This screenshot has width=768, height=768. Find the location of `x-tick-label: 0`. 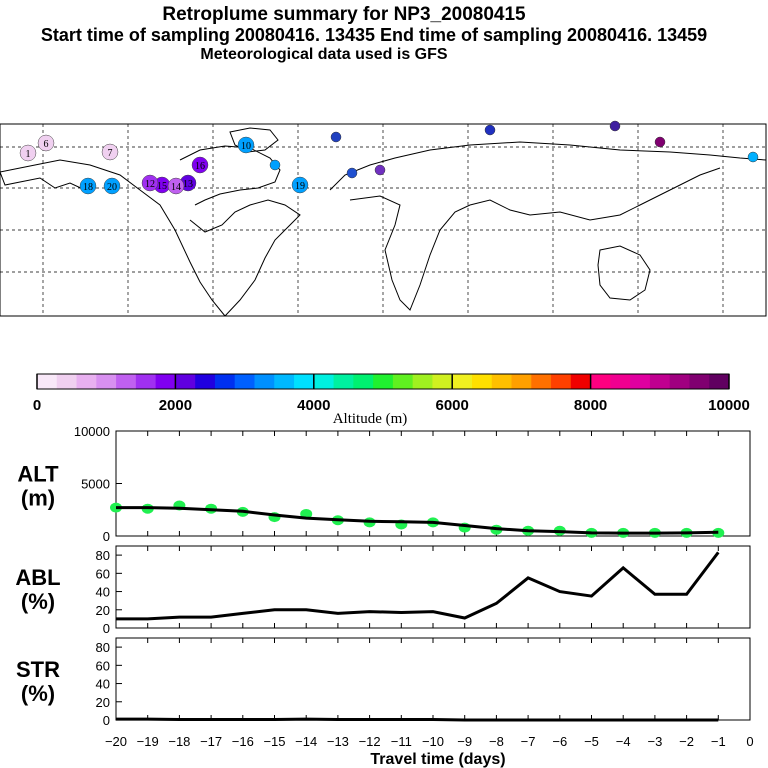

x-tick-label: 0 is located at coordinates (749, 741).